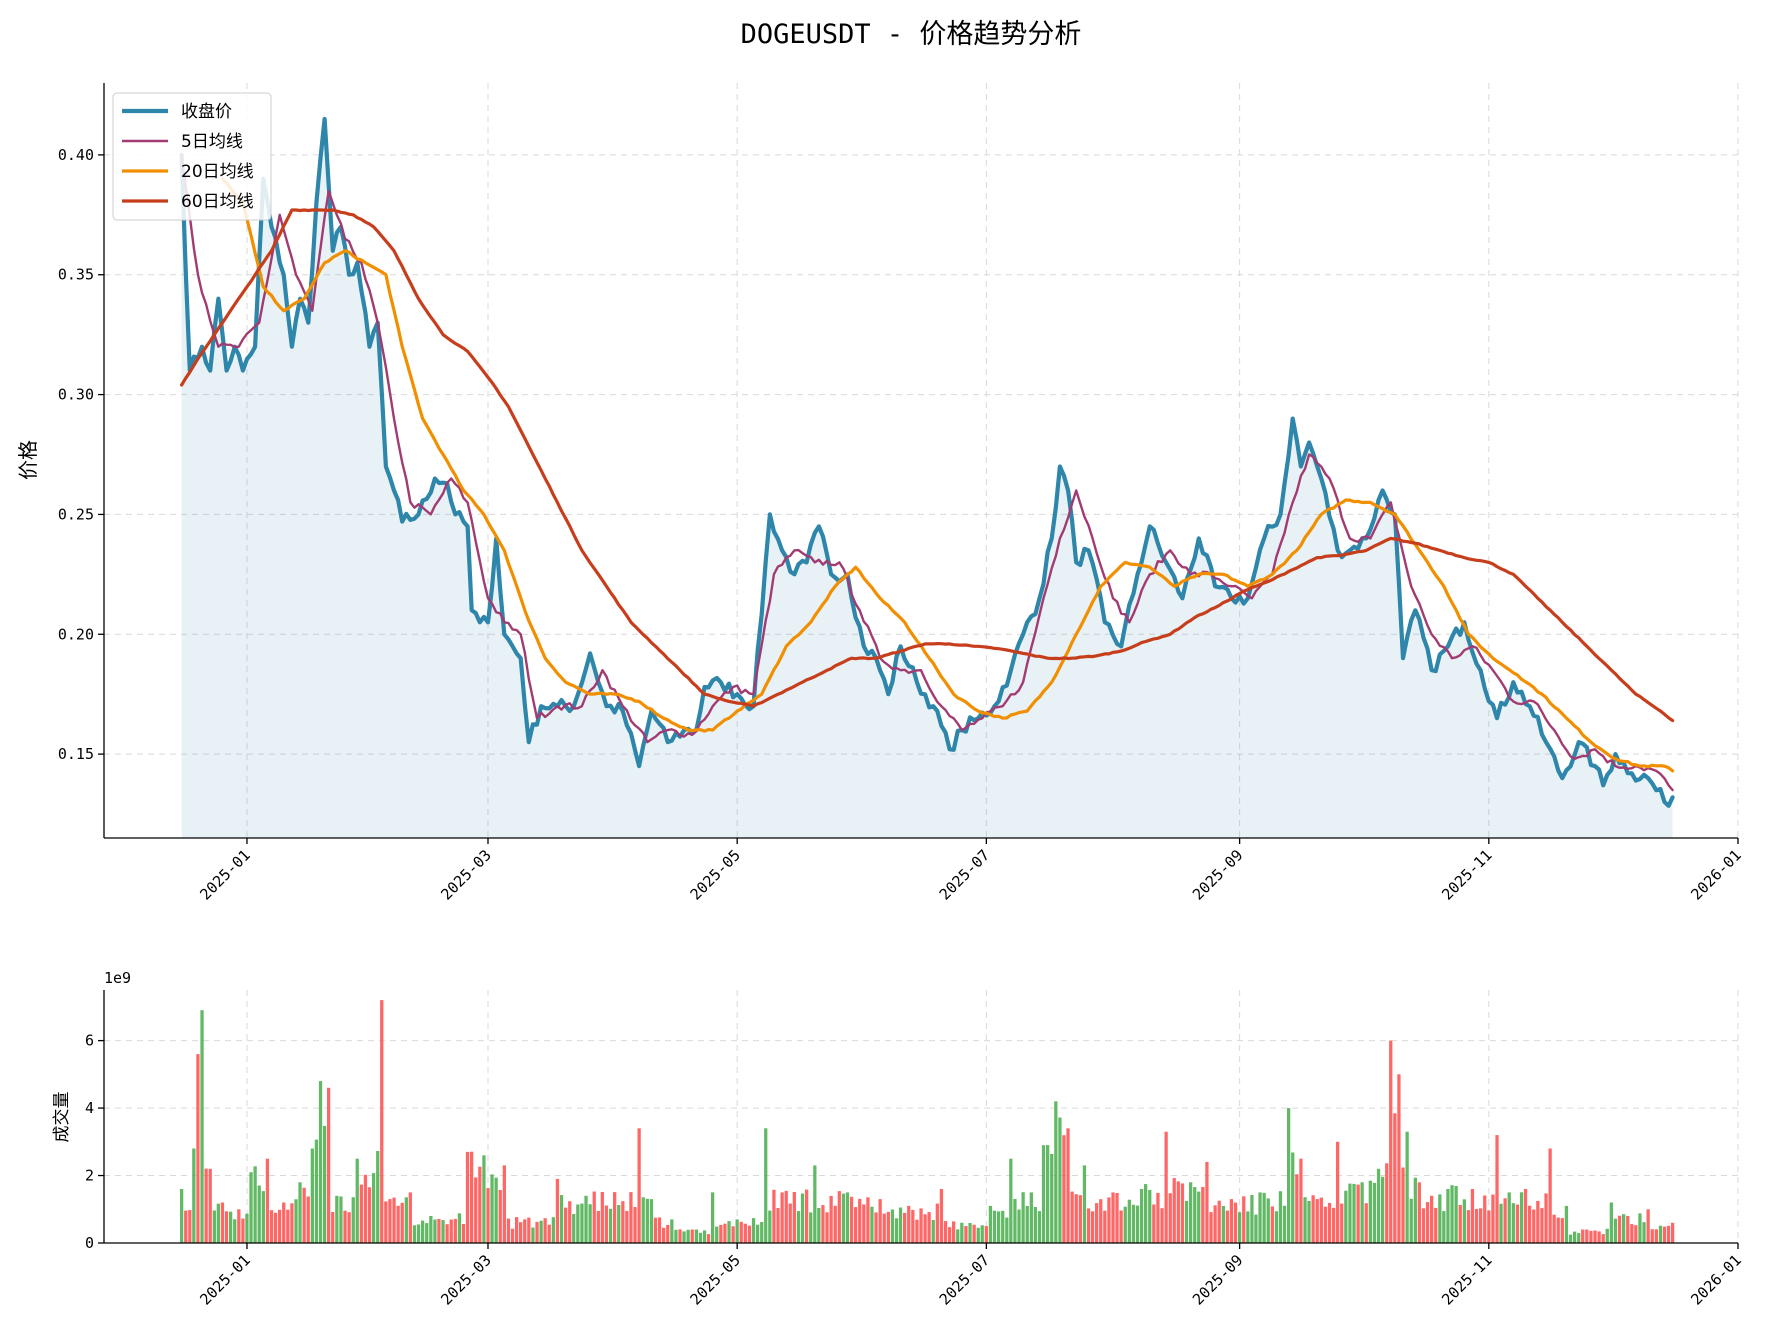  What do you see at coordinates (1715, 874) in the screenshot?
I see `price-xtick-label-6: 2026-01` at bounding box center [1715, 874].